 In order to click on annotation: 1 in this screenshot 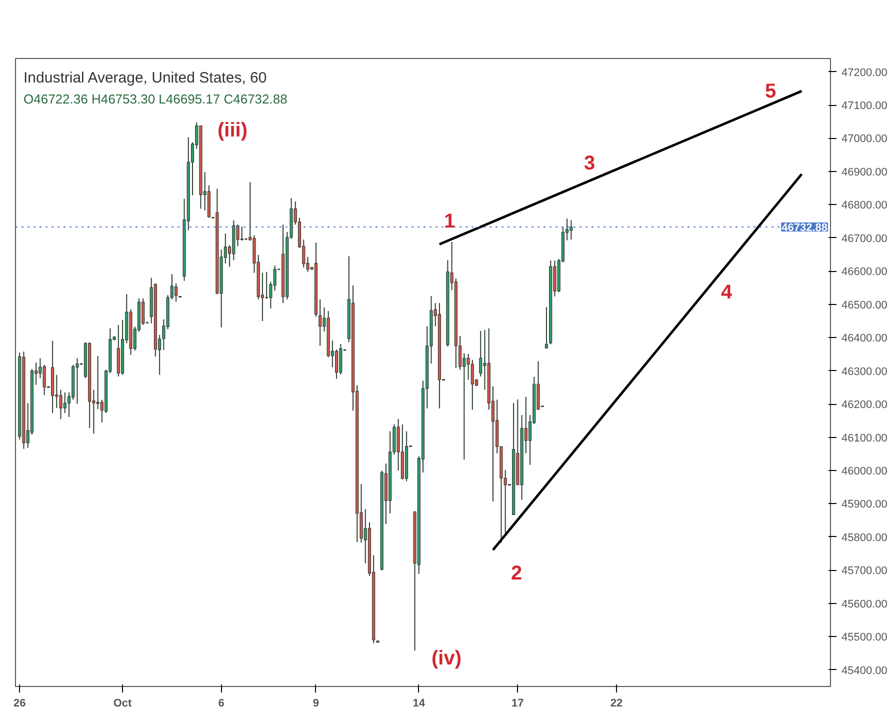, I will do `click(450, 221)`.